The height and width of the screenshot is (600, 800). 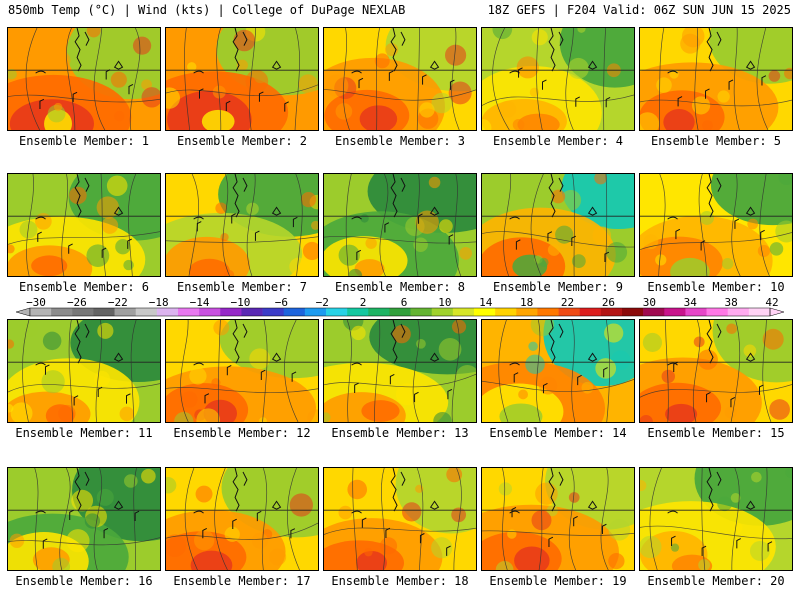 I want to click on ensemble-member-label: Ensemble Member: 8, so click(x=400, y=287).